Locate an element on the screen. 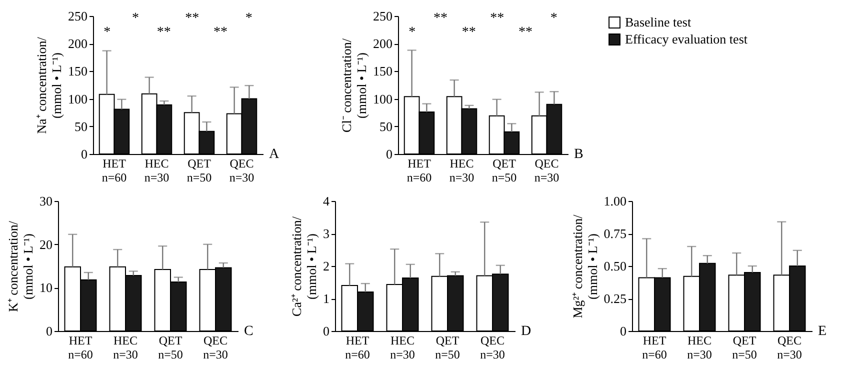 This screenshot has width=857, height=376. text: B is located at coordinates (579, 154).